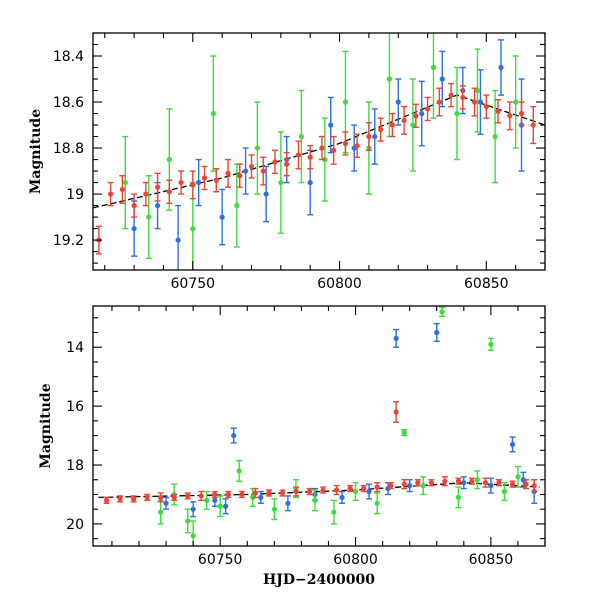 The image size is (600, 600). What do you see at coordinates (46, 425) in the screenshot?
I see `bottom-y-axis-title: Magnitude` at bounding box center [46, 425].